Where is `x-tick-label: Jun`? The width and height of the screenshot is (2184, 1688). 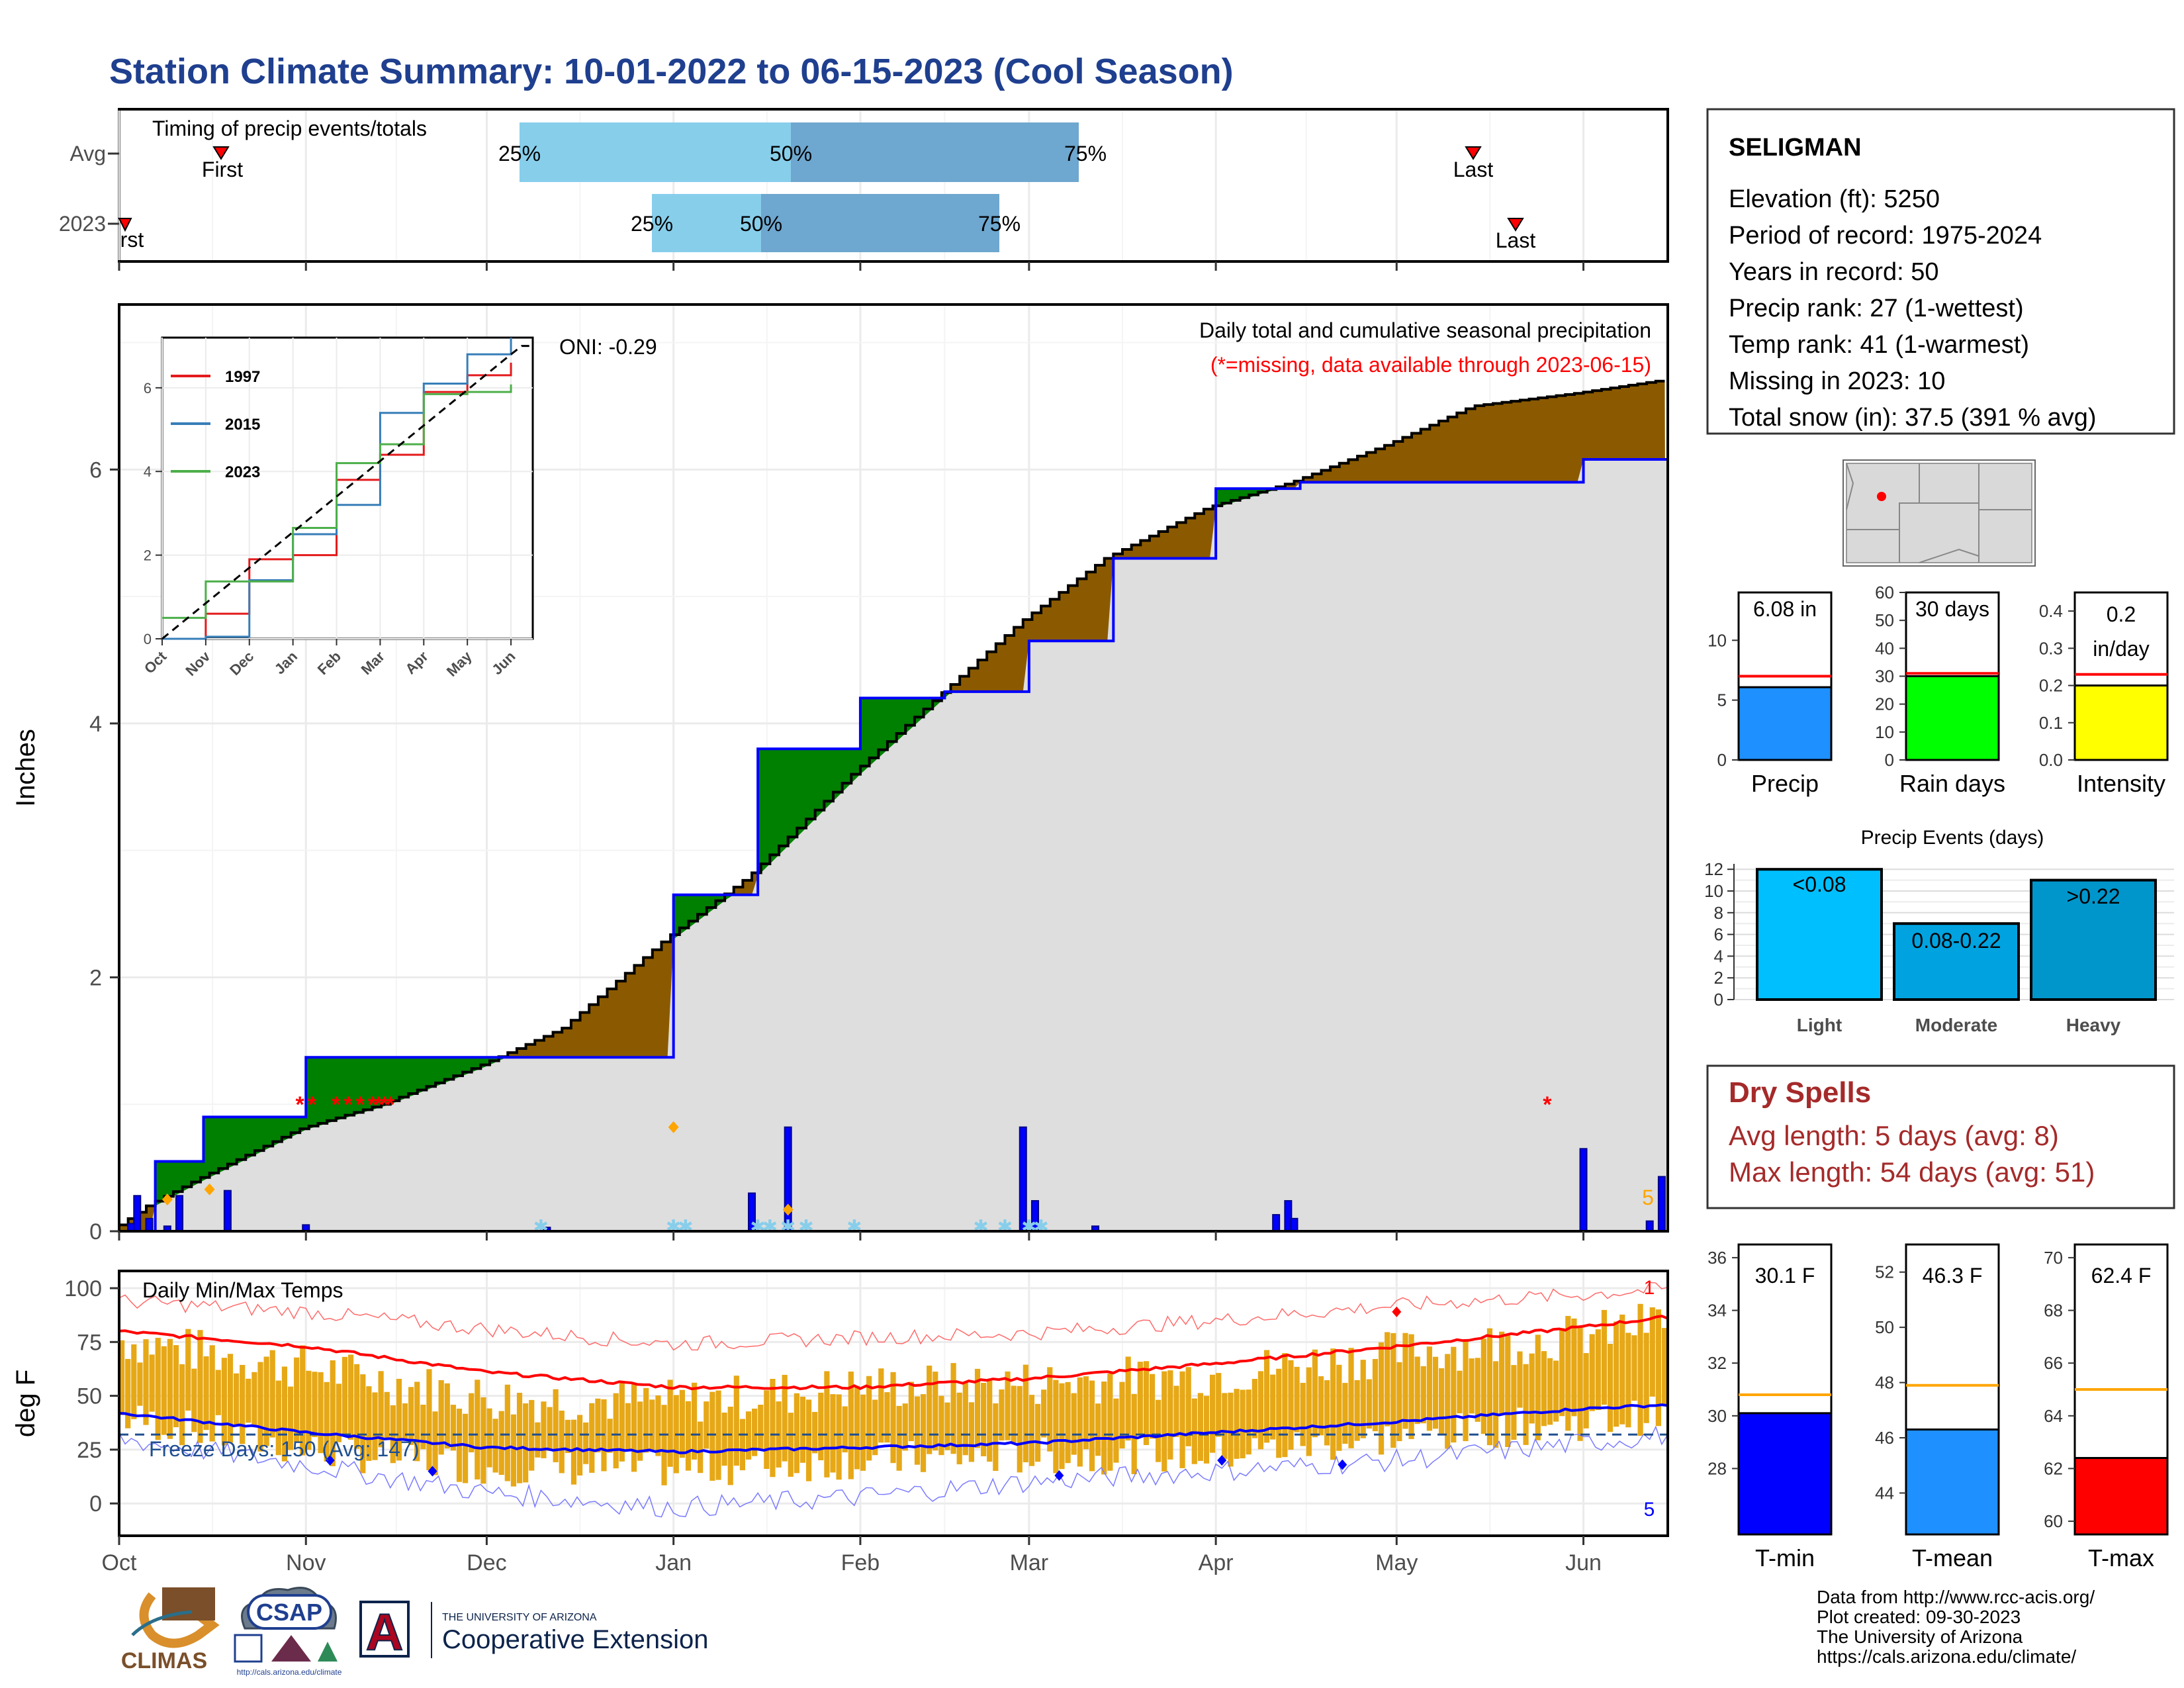 x-tick-label: Jun is located at coordinates (1584, 1562).